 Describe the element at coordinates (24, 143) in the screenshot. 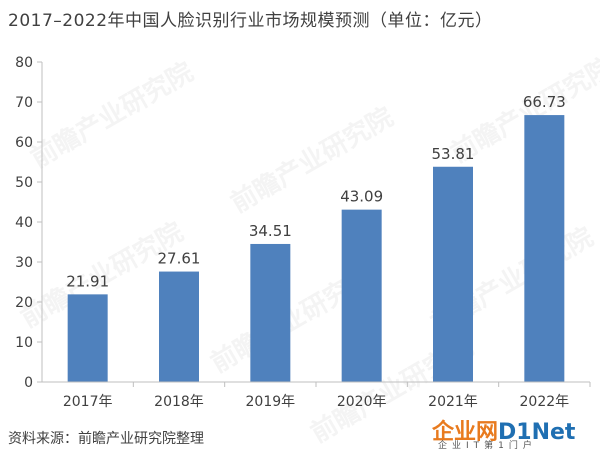

I see `y-tick-label: 60` at that location.